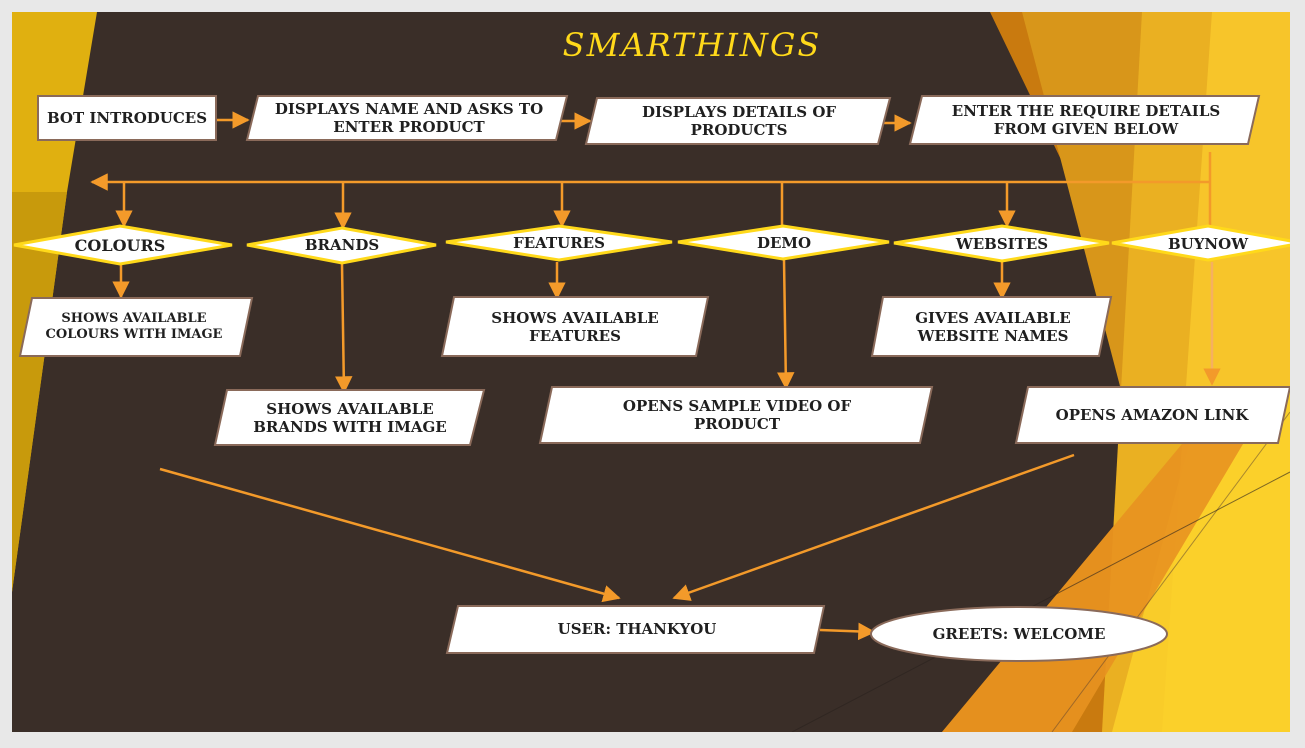 This screenshot has width=1305, height=748. I want to click on buynow-label: BUYNOW, so click(1208, 244).